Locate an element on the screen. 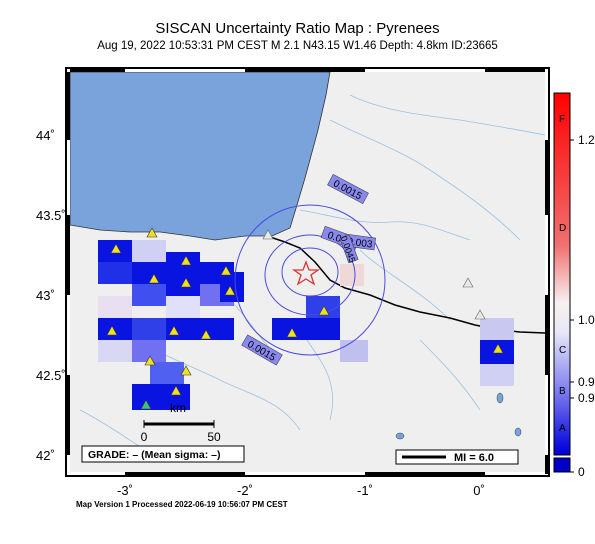  lon-tick-minus3: -3˚ is located at coordinates (125, 490).